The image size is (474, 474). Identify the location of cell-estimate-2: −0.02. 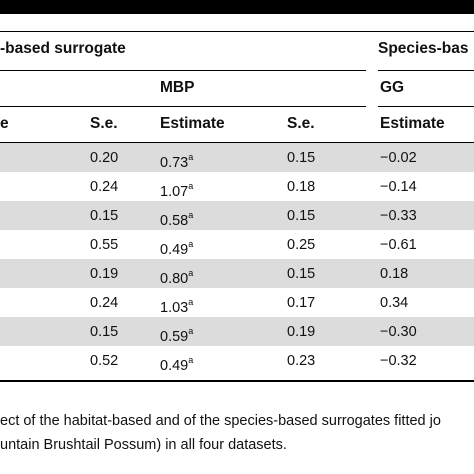
(398, 158).